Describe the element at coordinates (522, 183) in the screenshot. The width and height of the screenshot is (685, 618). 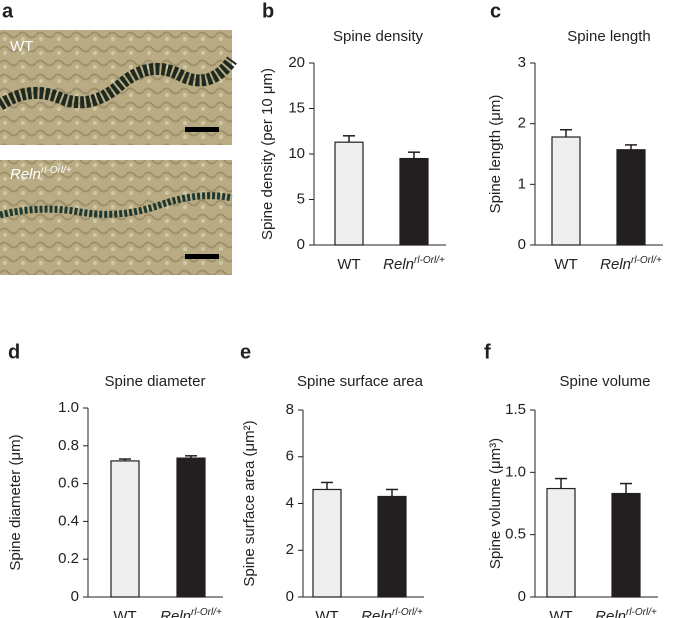
I see `y-tick-label: 1` at that location.